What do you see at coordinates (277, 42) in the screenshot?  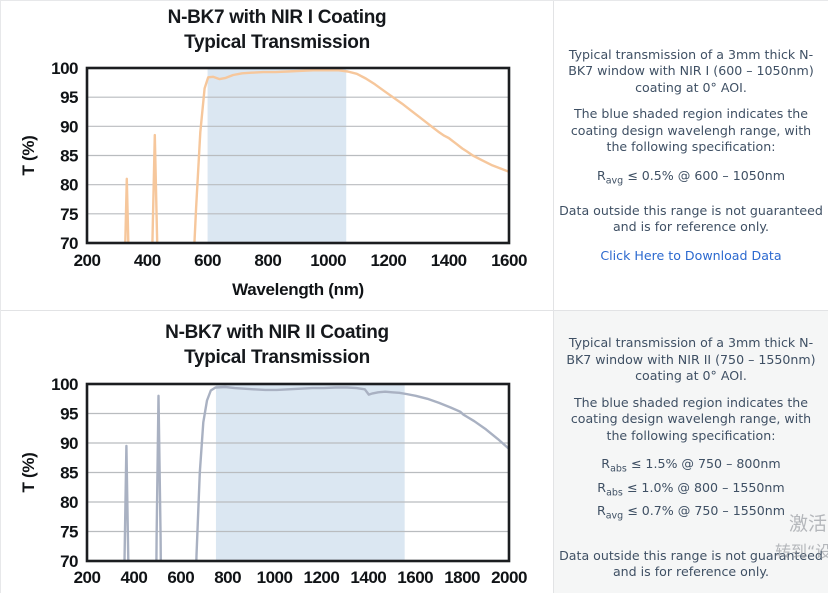 I see `nir1-chart-subtitle: Typical Transmission` at bounding box center [277, 42].